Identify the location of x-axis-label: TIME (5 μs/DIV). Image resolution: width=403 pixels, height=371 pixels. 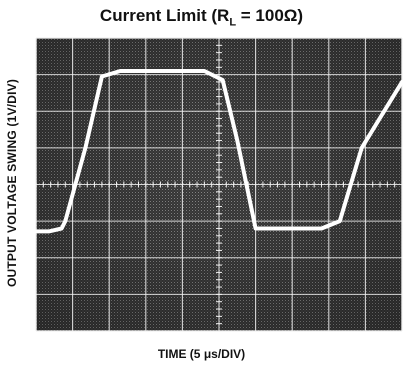
(201, 354).